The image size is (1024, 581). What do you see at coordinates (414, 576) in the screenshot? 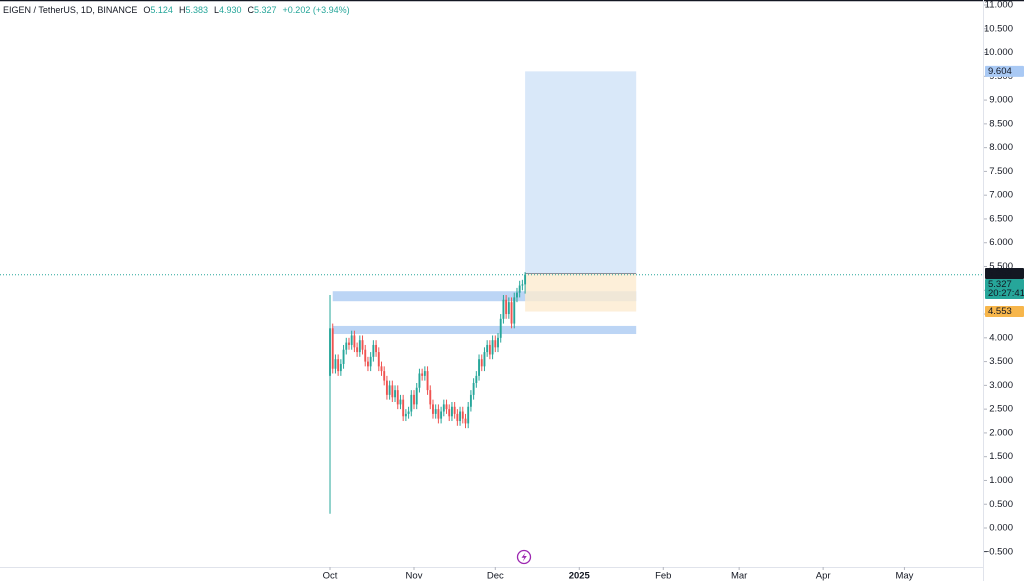
I see `x-tick-label: Nov` at bounding box center [414, 576].